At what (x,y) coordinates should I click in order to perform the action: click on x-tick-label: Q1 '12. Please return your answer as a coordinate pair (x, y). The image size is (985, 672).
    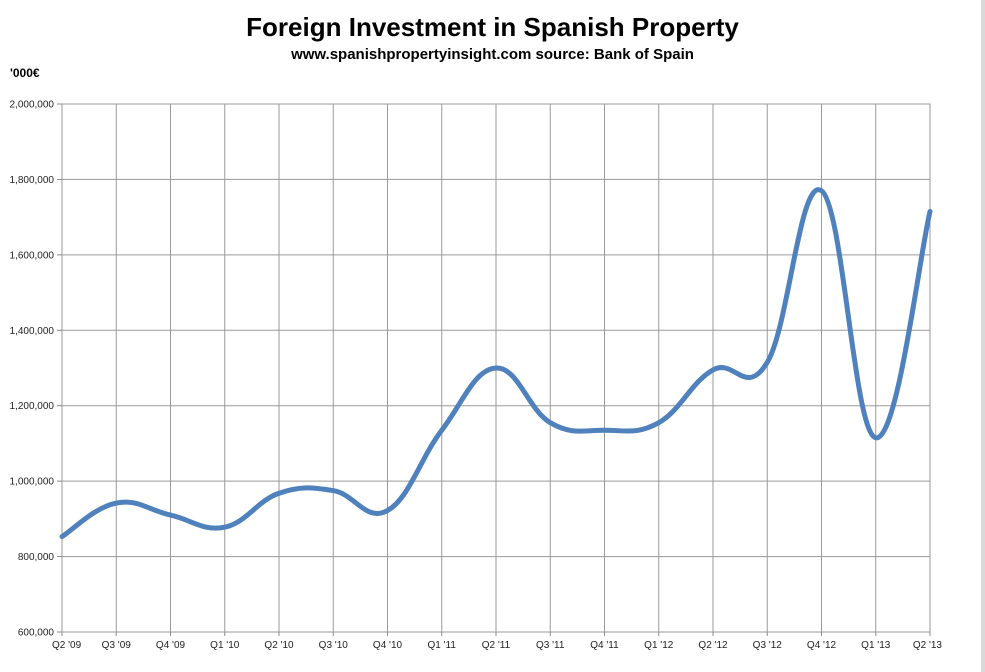
    Looking at the image, I should click on (659, 645).